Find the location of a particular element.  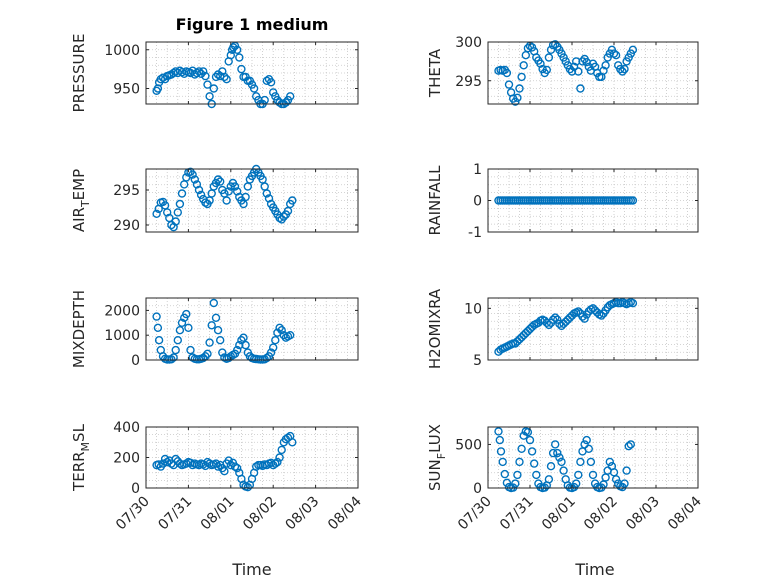

subplot-h2omixra: 5 10 H2OMIXRA is located at coordinates (562, 328).